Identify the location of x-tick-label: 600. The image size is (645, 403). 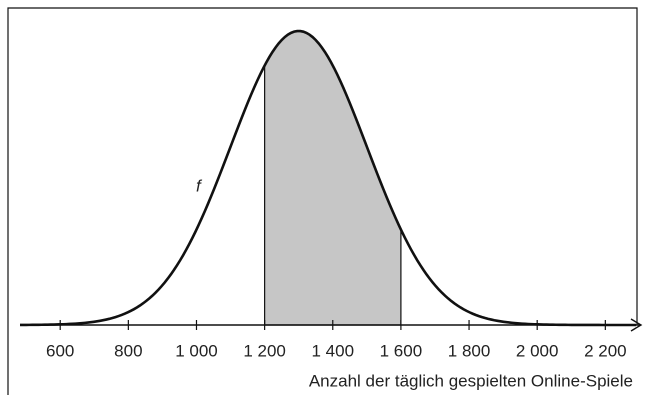
(60, 350).